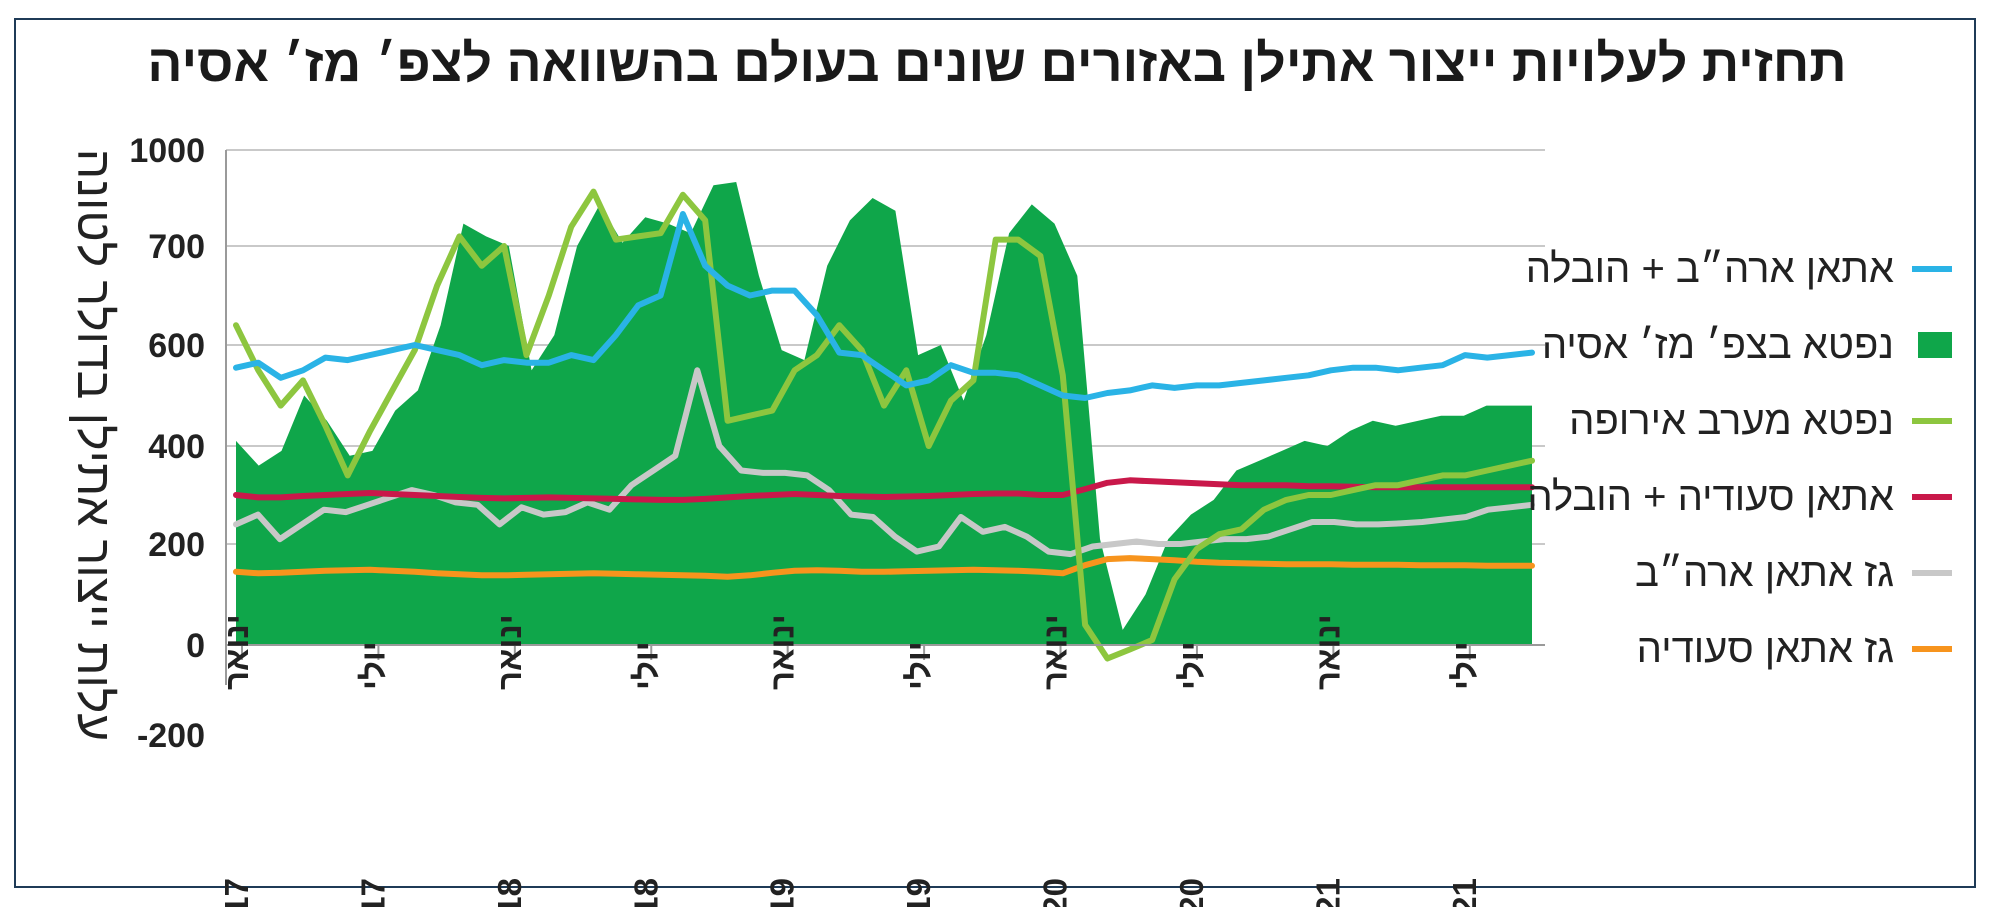  What do you see at coordinates (782, 760) in the screenshot?
I see `x-tick-label: ינואר 2019` at bounding box center [782, 760].